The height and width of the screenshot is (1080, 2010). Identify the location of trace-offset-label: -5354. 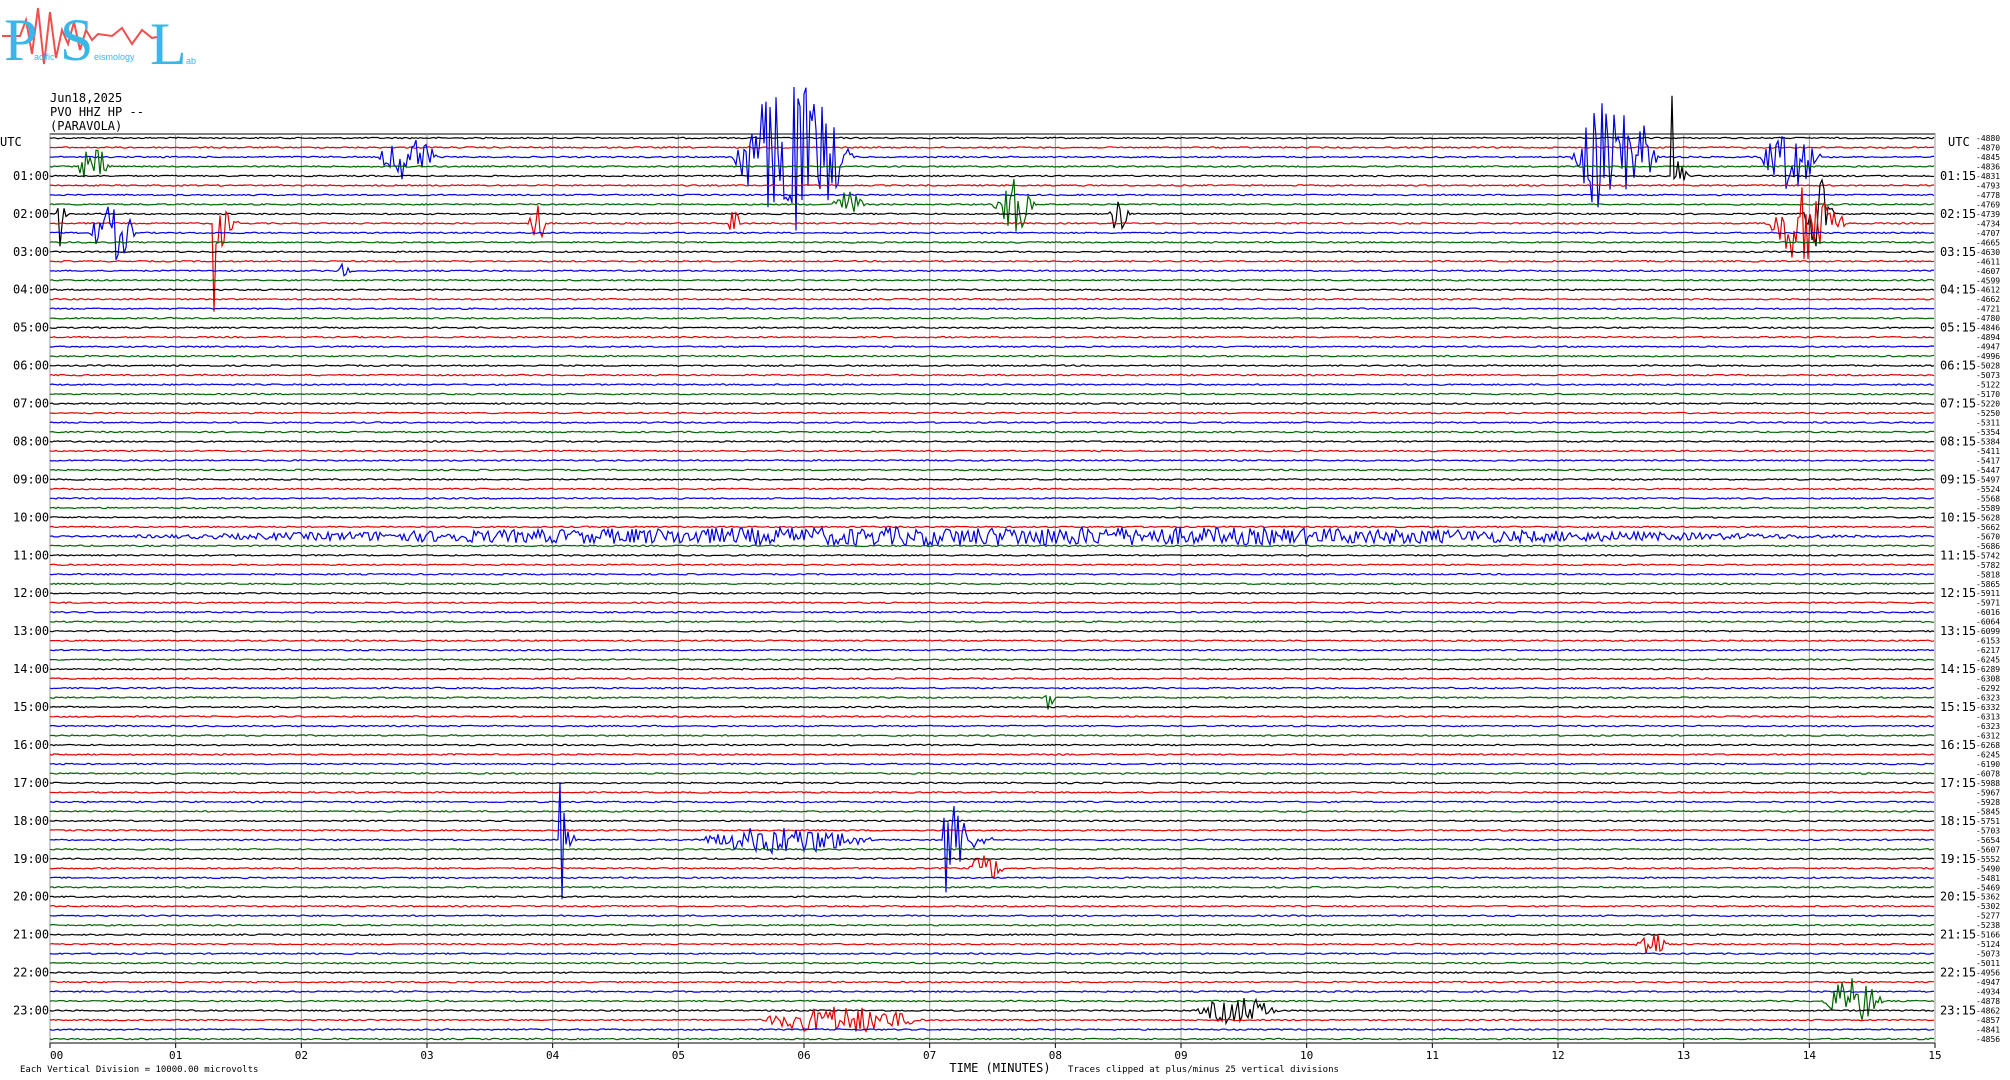
(1988, 432).